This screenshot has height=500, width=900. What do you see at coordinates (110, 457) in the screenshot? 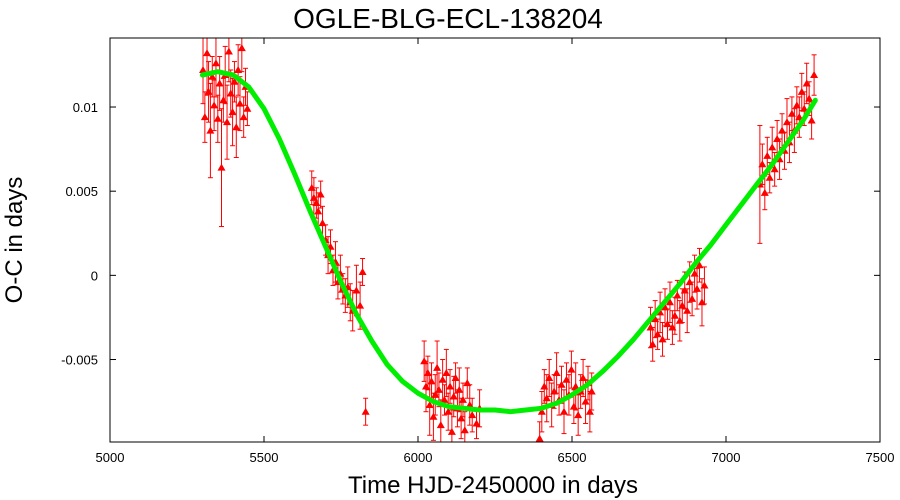
I see `x-tick-label: 5000` at bounding box center [110, 457].